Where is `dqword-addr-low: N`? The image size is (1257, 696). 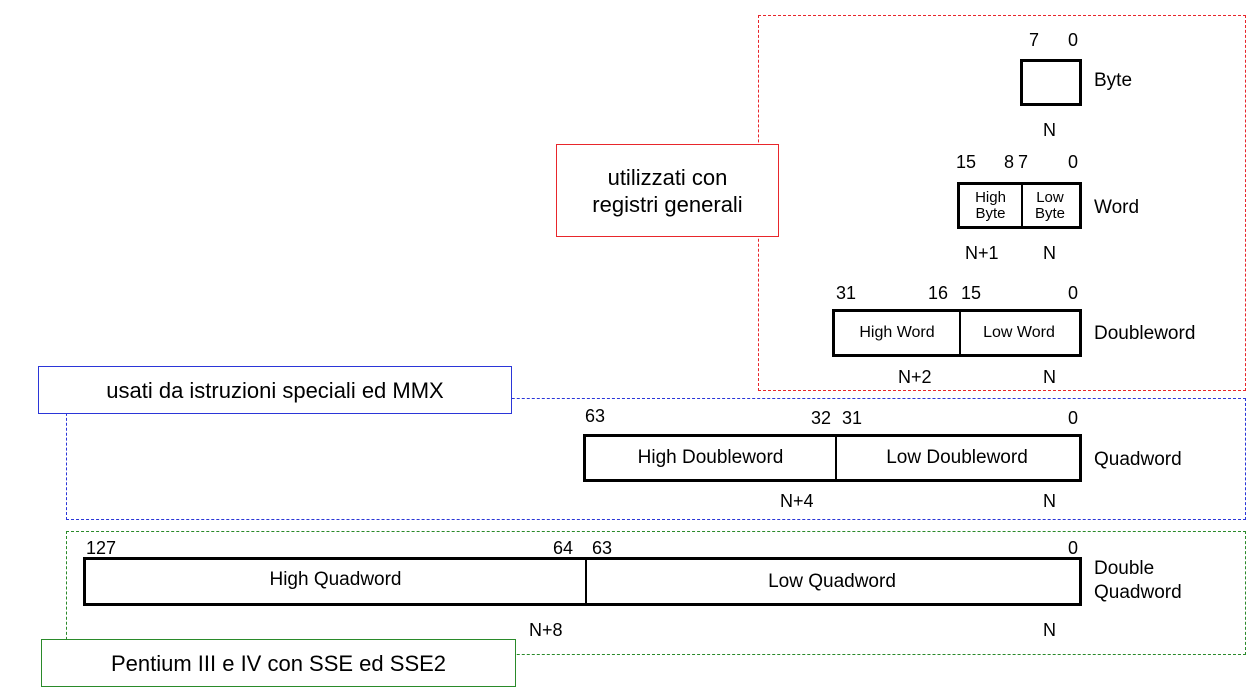 dqword-addr-low: N is located at coordinates (1049, 630).